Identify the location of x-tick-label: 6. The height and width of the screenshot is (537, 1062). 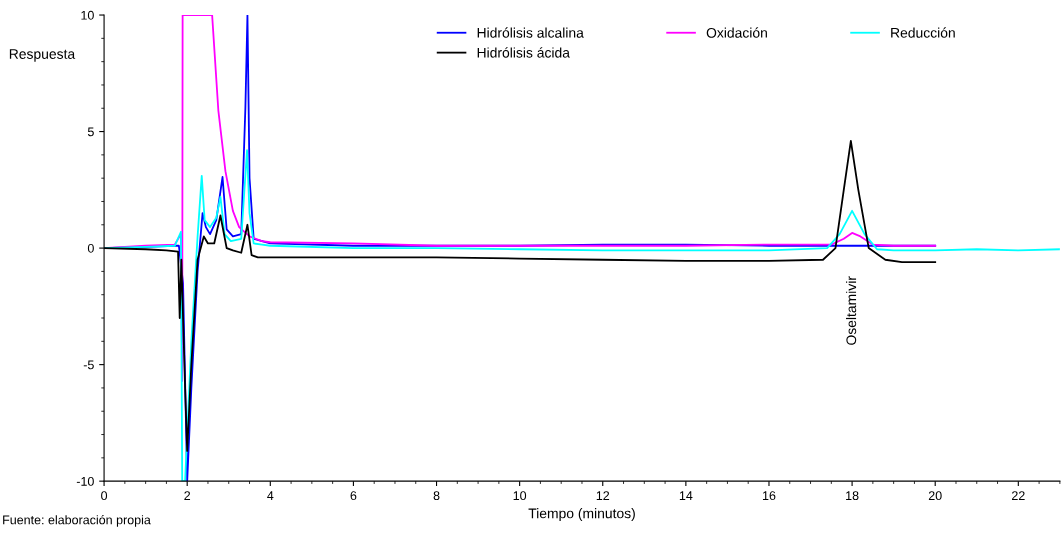
(353, 496).